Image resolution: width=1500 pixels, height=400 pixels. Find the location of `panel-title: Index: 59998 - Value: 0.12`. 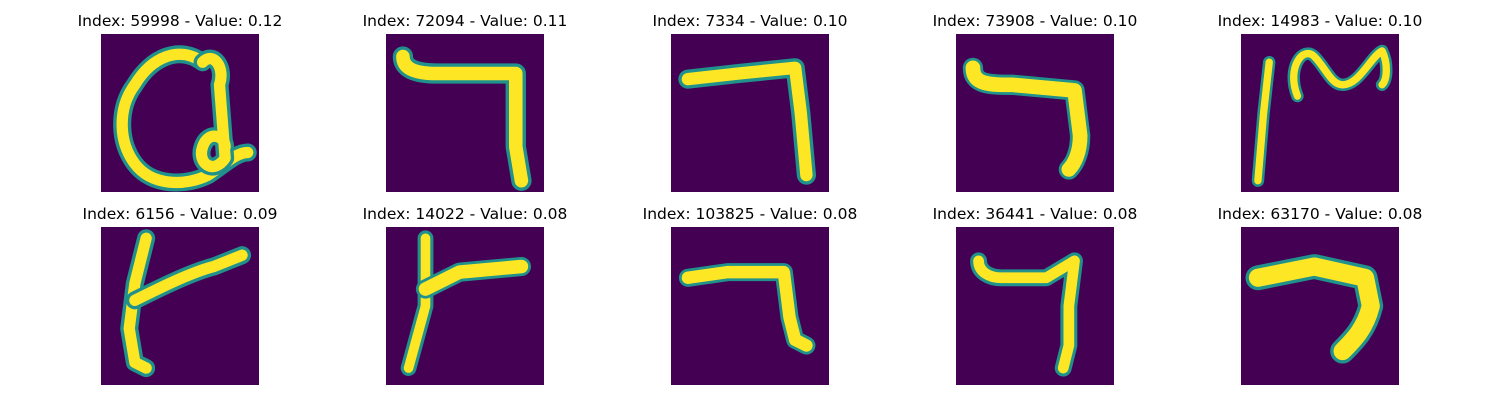

panel-title: Index: 59998 - Value: 0.12 is located at coordinates (180, 21).